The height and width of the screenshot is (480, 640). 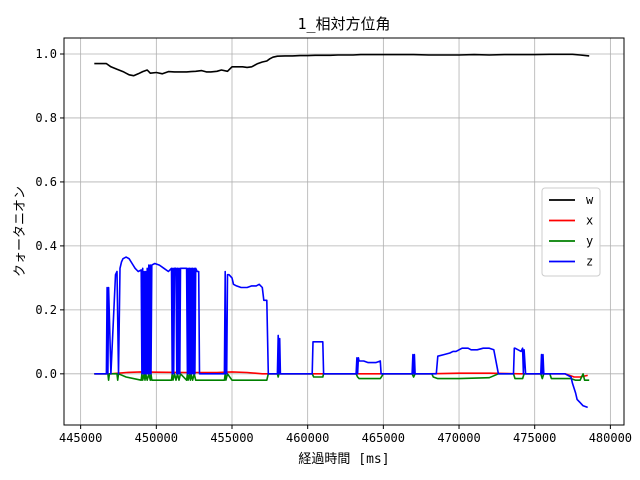 What do you see at coordinates (383, 438) in the screenshot?
I see `x-tick-label: 465000` at bounding box center [383, 438].